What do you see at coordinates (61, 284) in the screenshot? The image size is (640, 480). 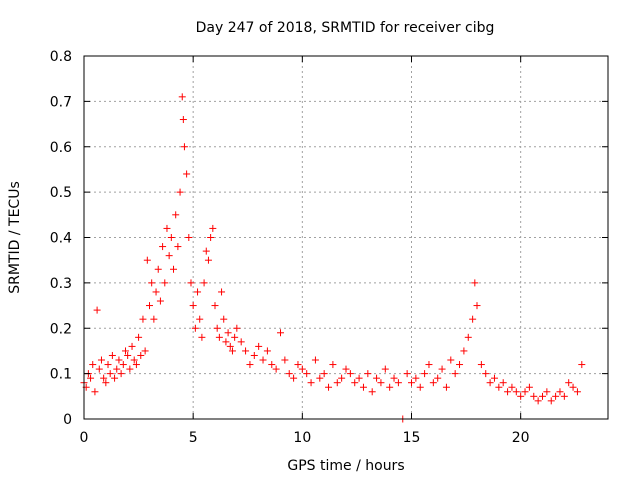 I see `y-tick-label: 0.3` at bounding box center [61, 284].